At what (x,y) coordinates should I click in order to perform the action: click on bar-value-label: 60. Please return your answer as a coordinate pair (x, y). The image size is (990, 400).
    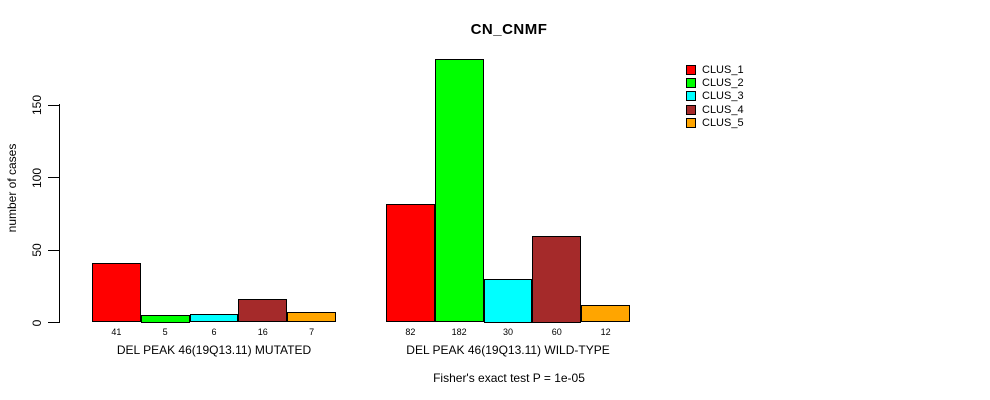
    Looking at the image, I should click on (556, 332).